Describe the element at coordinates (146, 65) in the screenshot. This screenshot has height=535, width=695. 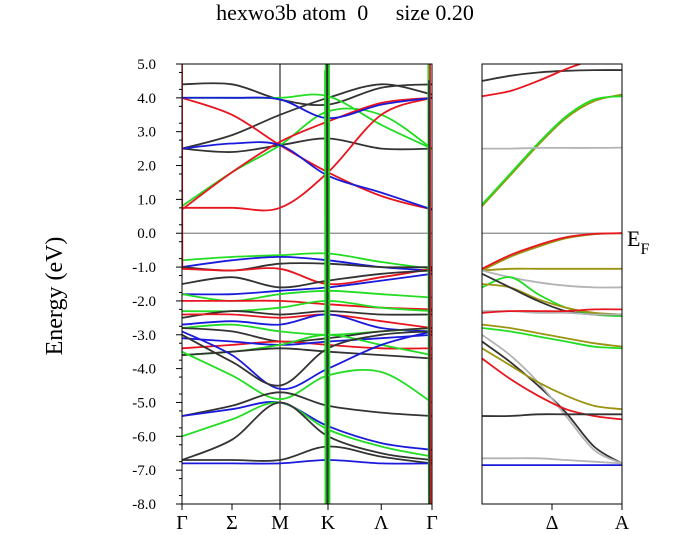
I see `y-tick-label: 5.0` at that location.